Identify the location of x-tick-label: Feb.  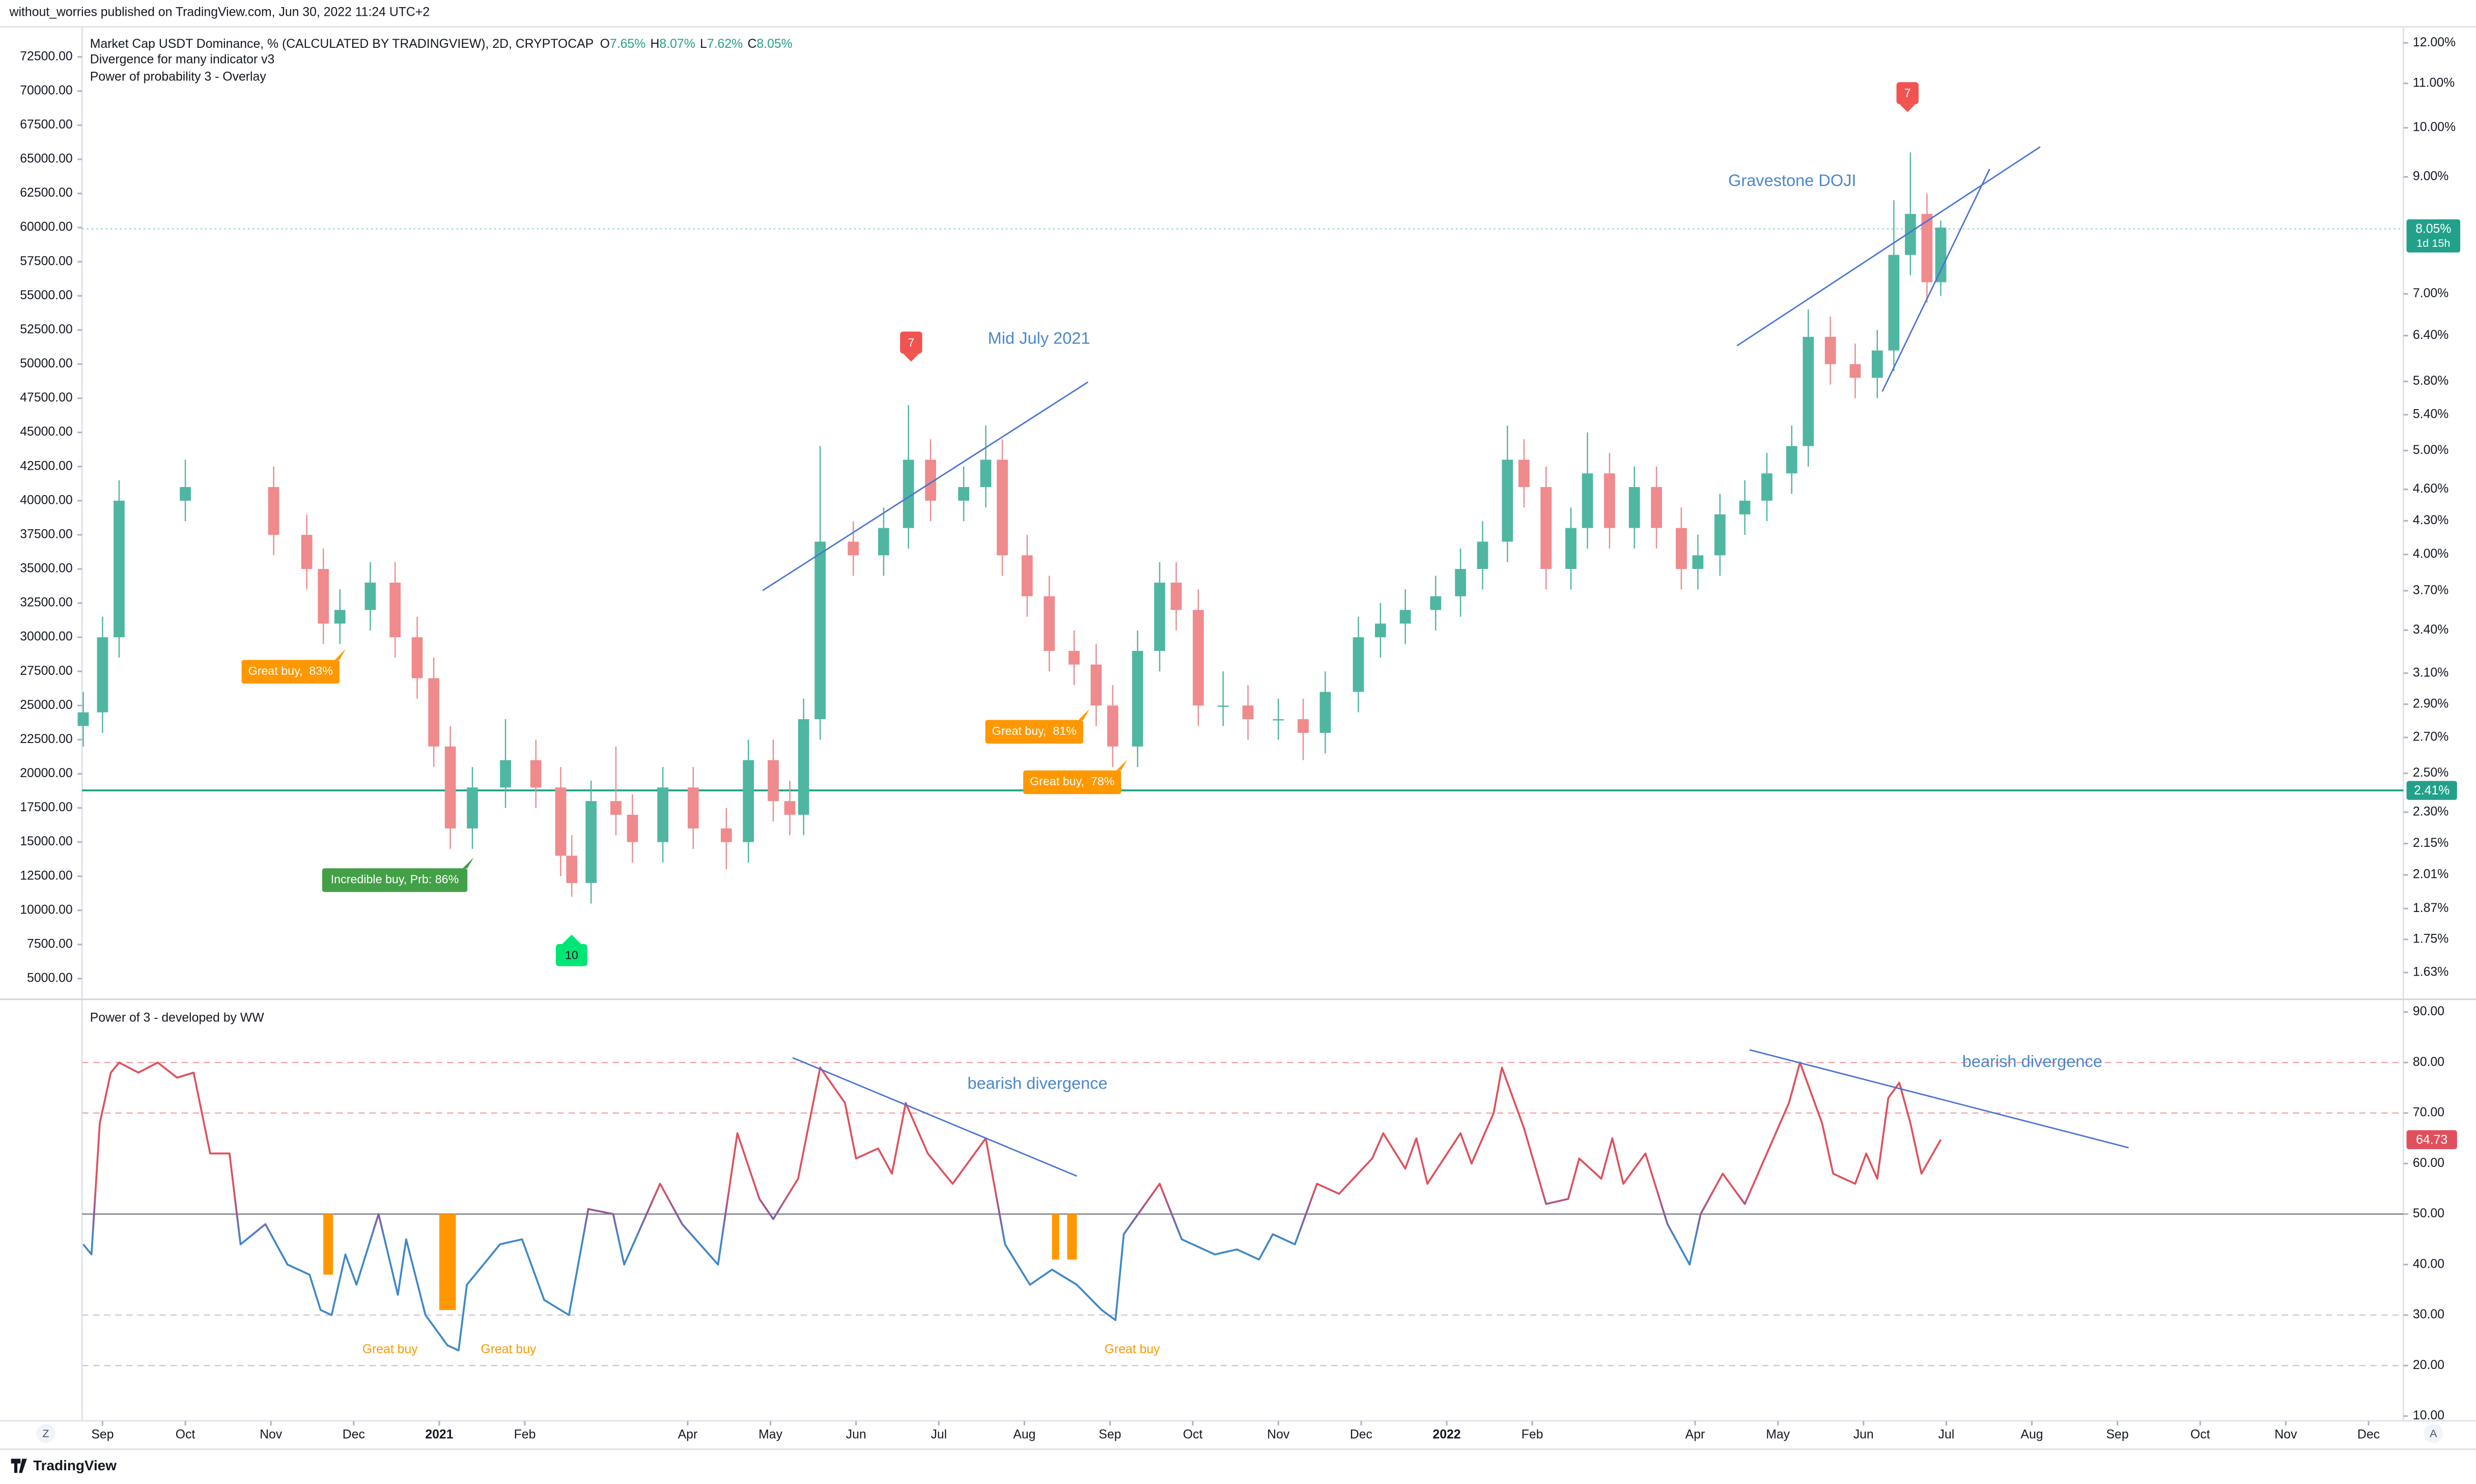
(1532, 1434).